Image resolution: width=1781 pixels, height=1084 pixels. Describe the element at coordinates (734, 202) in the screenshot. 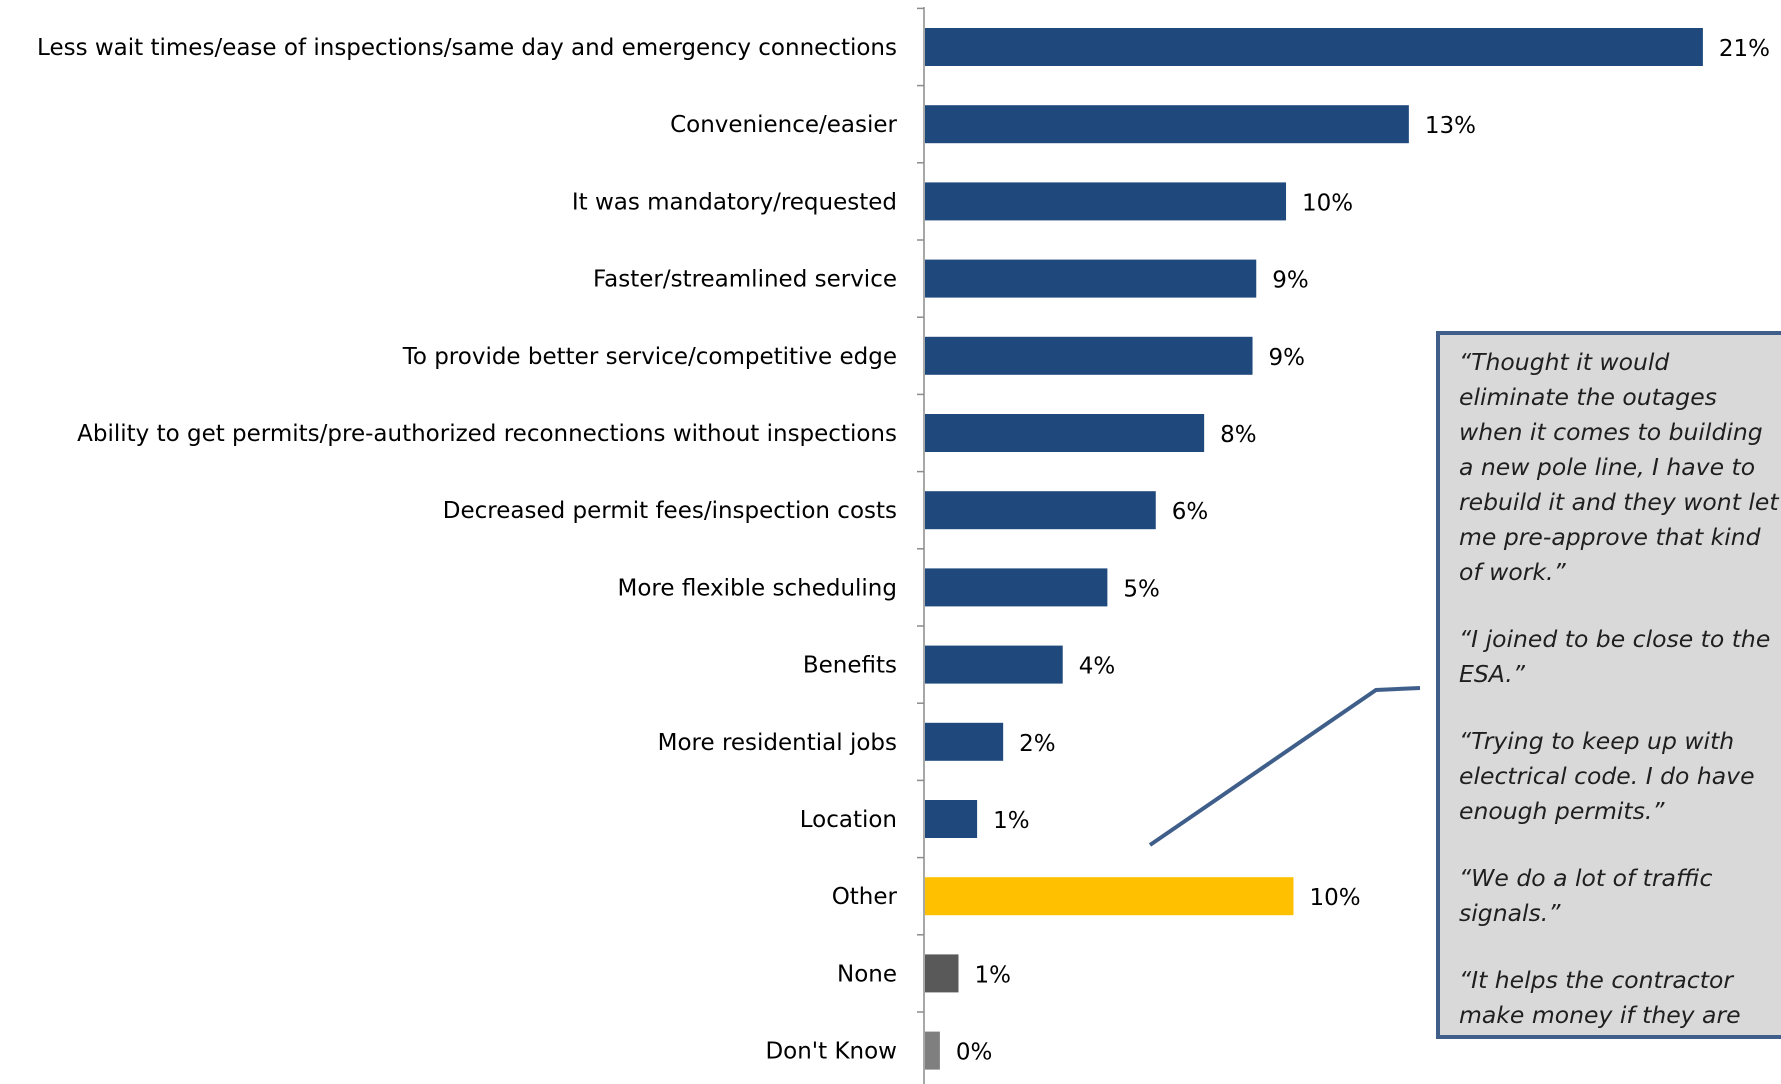

I see `category-label: It was mandatory/requested` at that location.